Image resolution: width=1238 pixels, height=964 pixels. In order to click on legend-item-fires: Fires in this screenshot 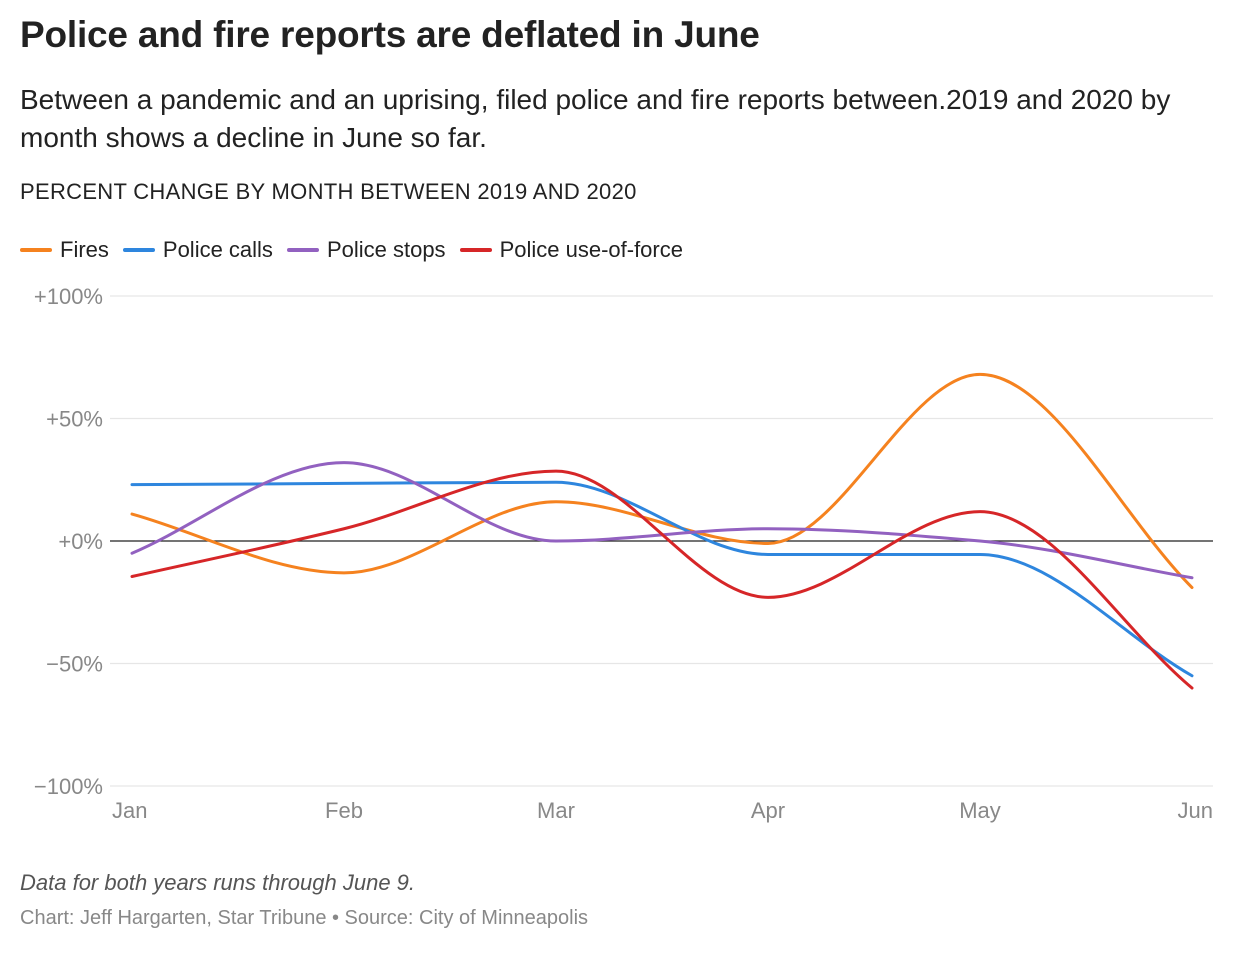, I will do `click(64, 250)`.